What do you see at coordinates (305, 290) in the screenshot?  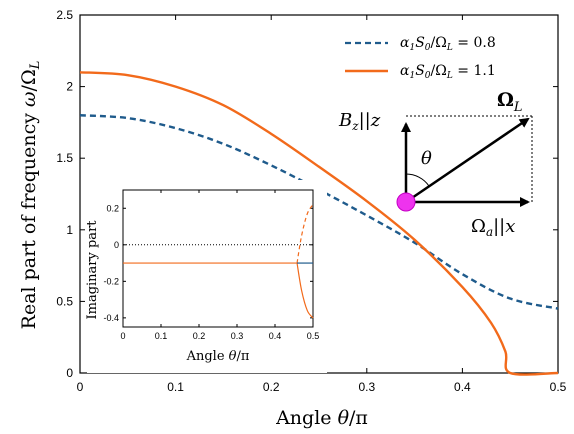 I see `inset-series-2-line` at bounding box center [305, 290].